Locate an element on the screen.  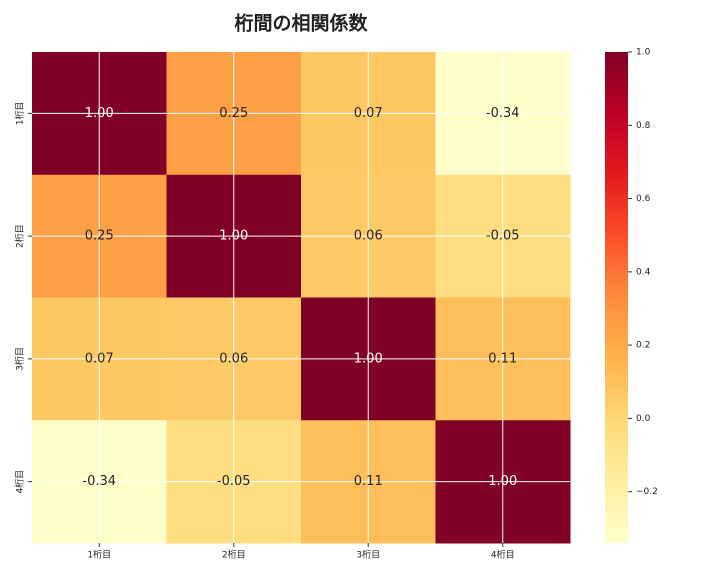
y-tick-label: 1桁目 is located at coordinates (20, 114).